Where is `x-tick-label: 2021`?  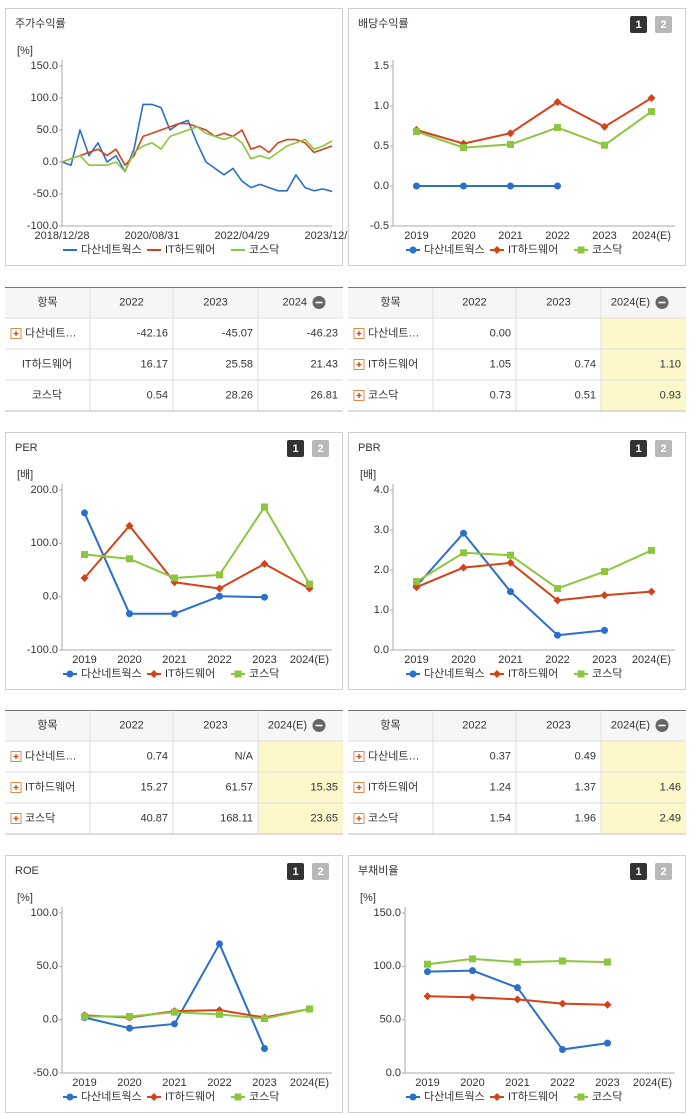
x-tick-label: 2021 is located at coordinates (510, 236).